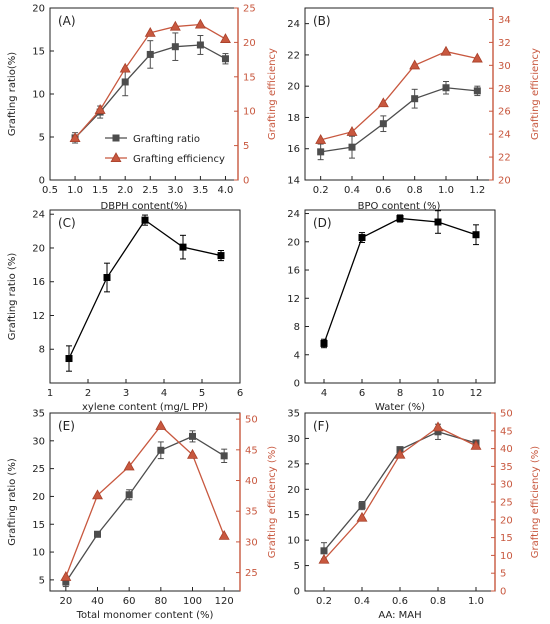 The width and height of the screenshot is (550, 624). Describe the element at coordinates (293, 414) in the screenshot. I see `y-tick-label: 35` at that location.